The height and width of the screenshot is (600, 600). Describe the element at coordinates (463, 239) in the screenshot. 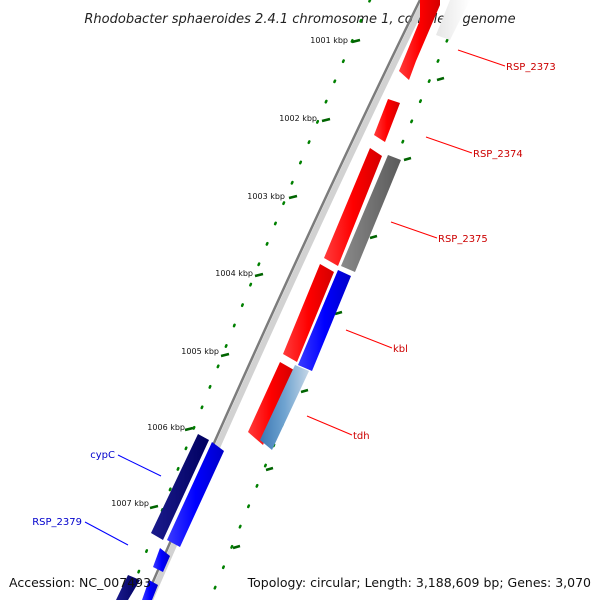

I see `gene-label-rsp-2375: RSP_2375` at that location.